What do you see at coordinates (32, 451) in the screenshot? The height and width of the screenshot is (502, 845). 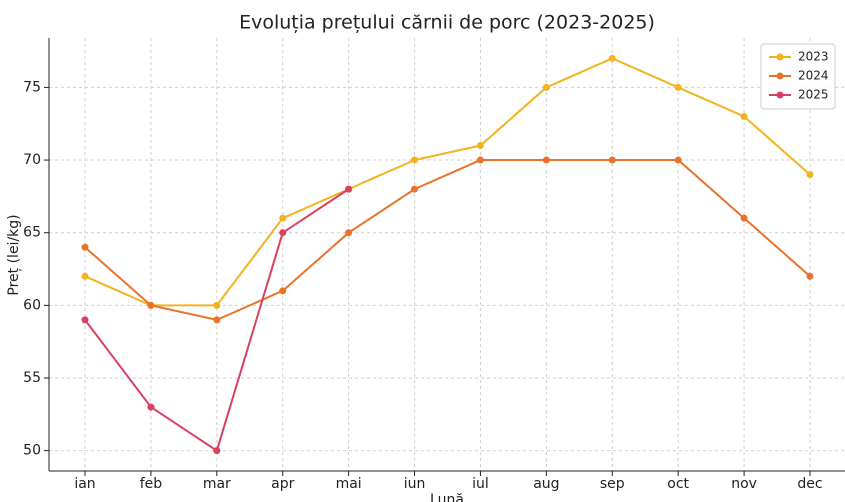 I see `y-tick-label: 50` at bounding box center [32, 451].